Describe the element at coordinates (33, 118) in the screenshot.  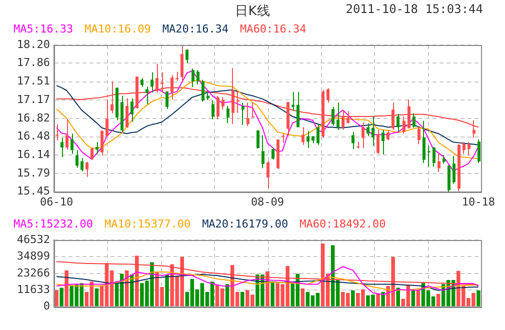
I see `y-tick-label: 16.82` at that location.